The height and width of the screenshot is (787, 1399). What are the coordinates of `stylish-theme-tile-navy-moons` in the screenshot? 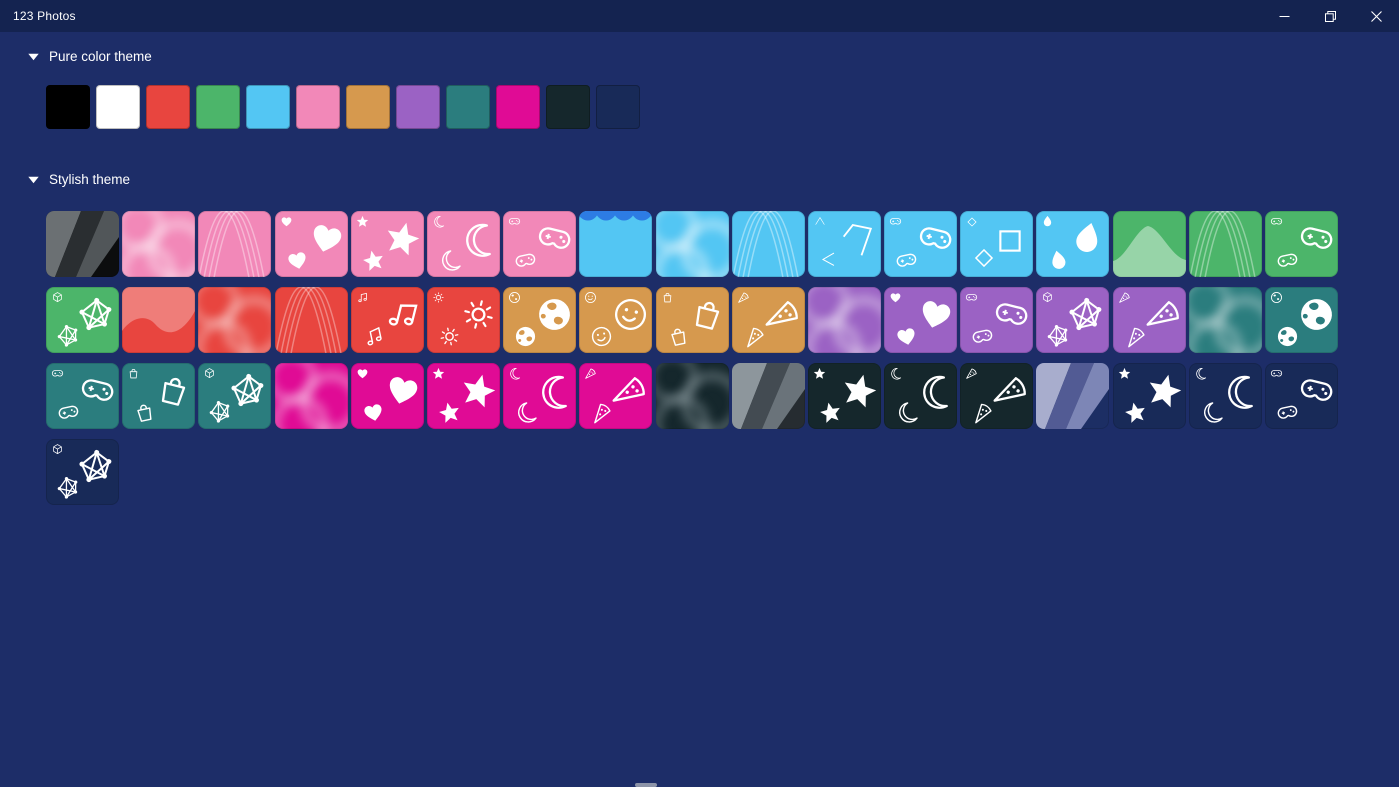 It's located at (1225, 396).